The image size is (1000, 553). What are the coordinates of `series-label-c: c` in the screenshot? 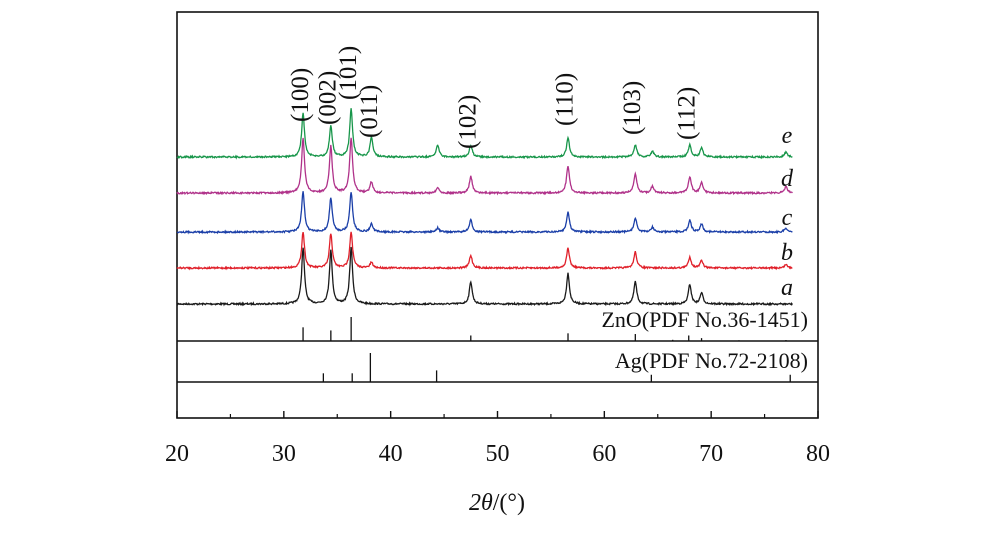 It's located at (787, 218).